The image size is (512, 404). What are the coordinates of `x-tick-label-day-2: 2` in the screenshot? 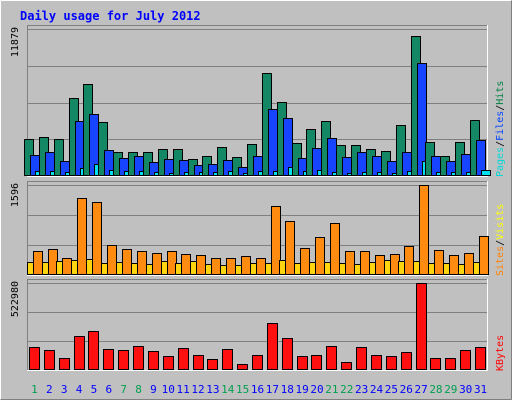 It's located at (49, 389).